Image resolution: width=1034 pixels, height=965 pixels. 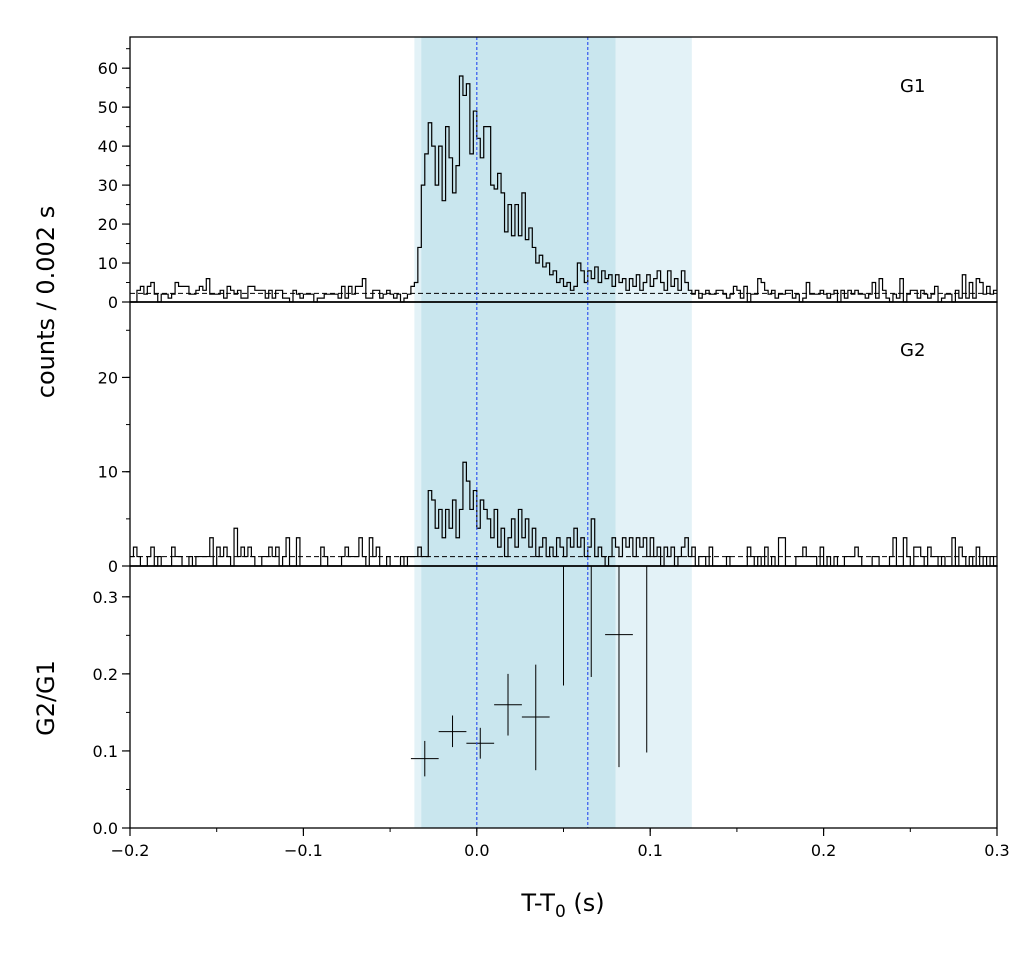 I want to click on panel-label-g2: G2, so click(x=912, y=350).